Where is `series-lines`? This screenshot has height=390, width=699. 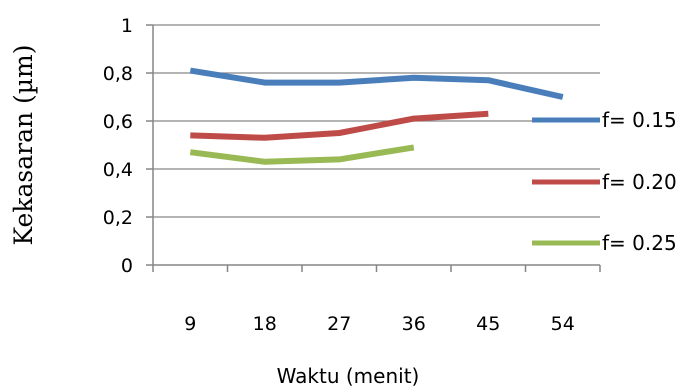
series-lines is located at coordinates (376, 116).